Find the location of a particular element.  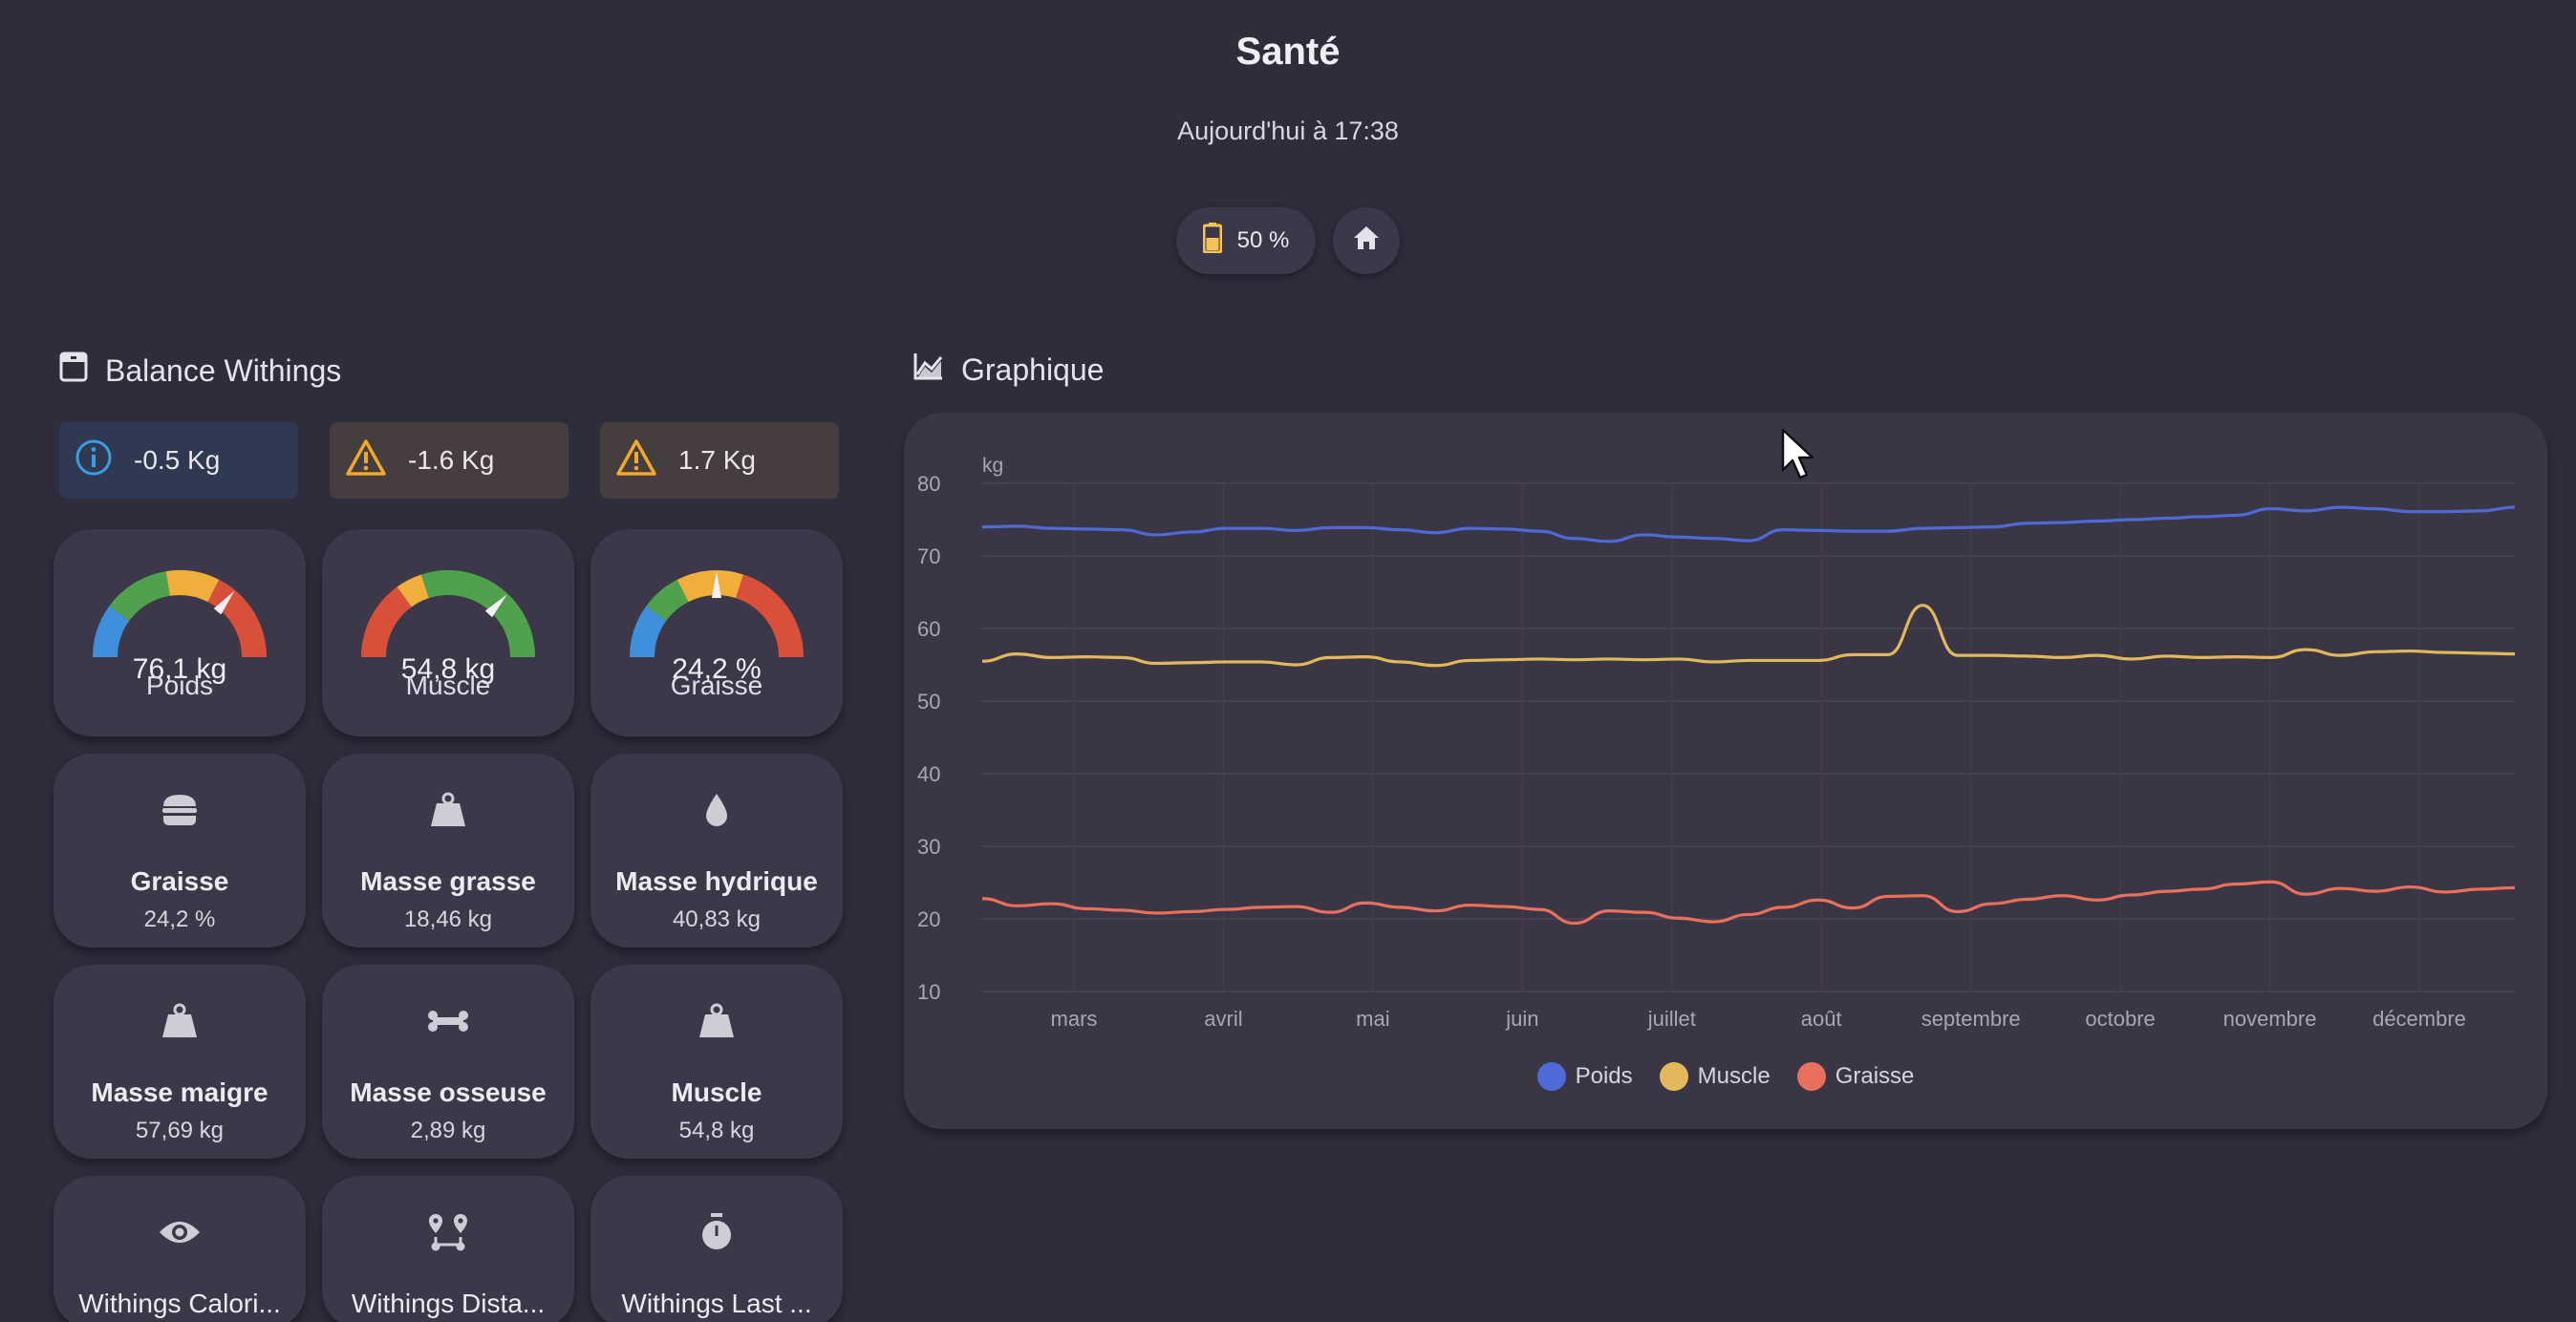

legend-item: Graisse is located at coordinates (1855, 1076).